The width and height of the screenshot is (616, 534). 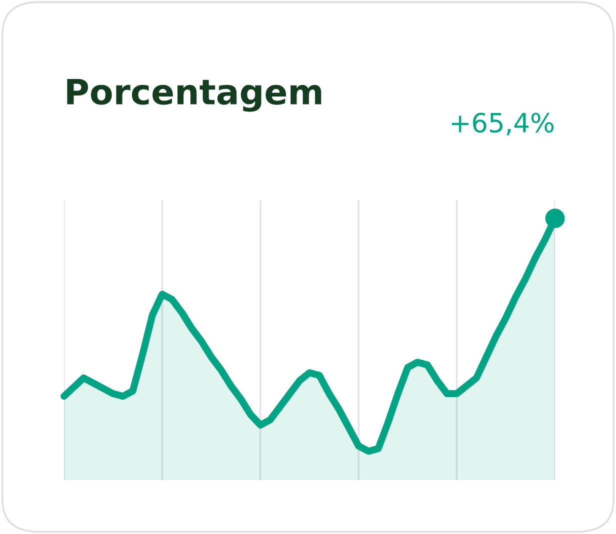 I want to click on chart-title: Porcentagem, so click(x=194, y=95).